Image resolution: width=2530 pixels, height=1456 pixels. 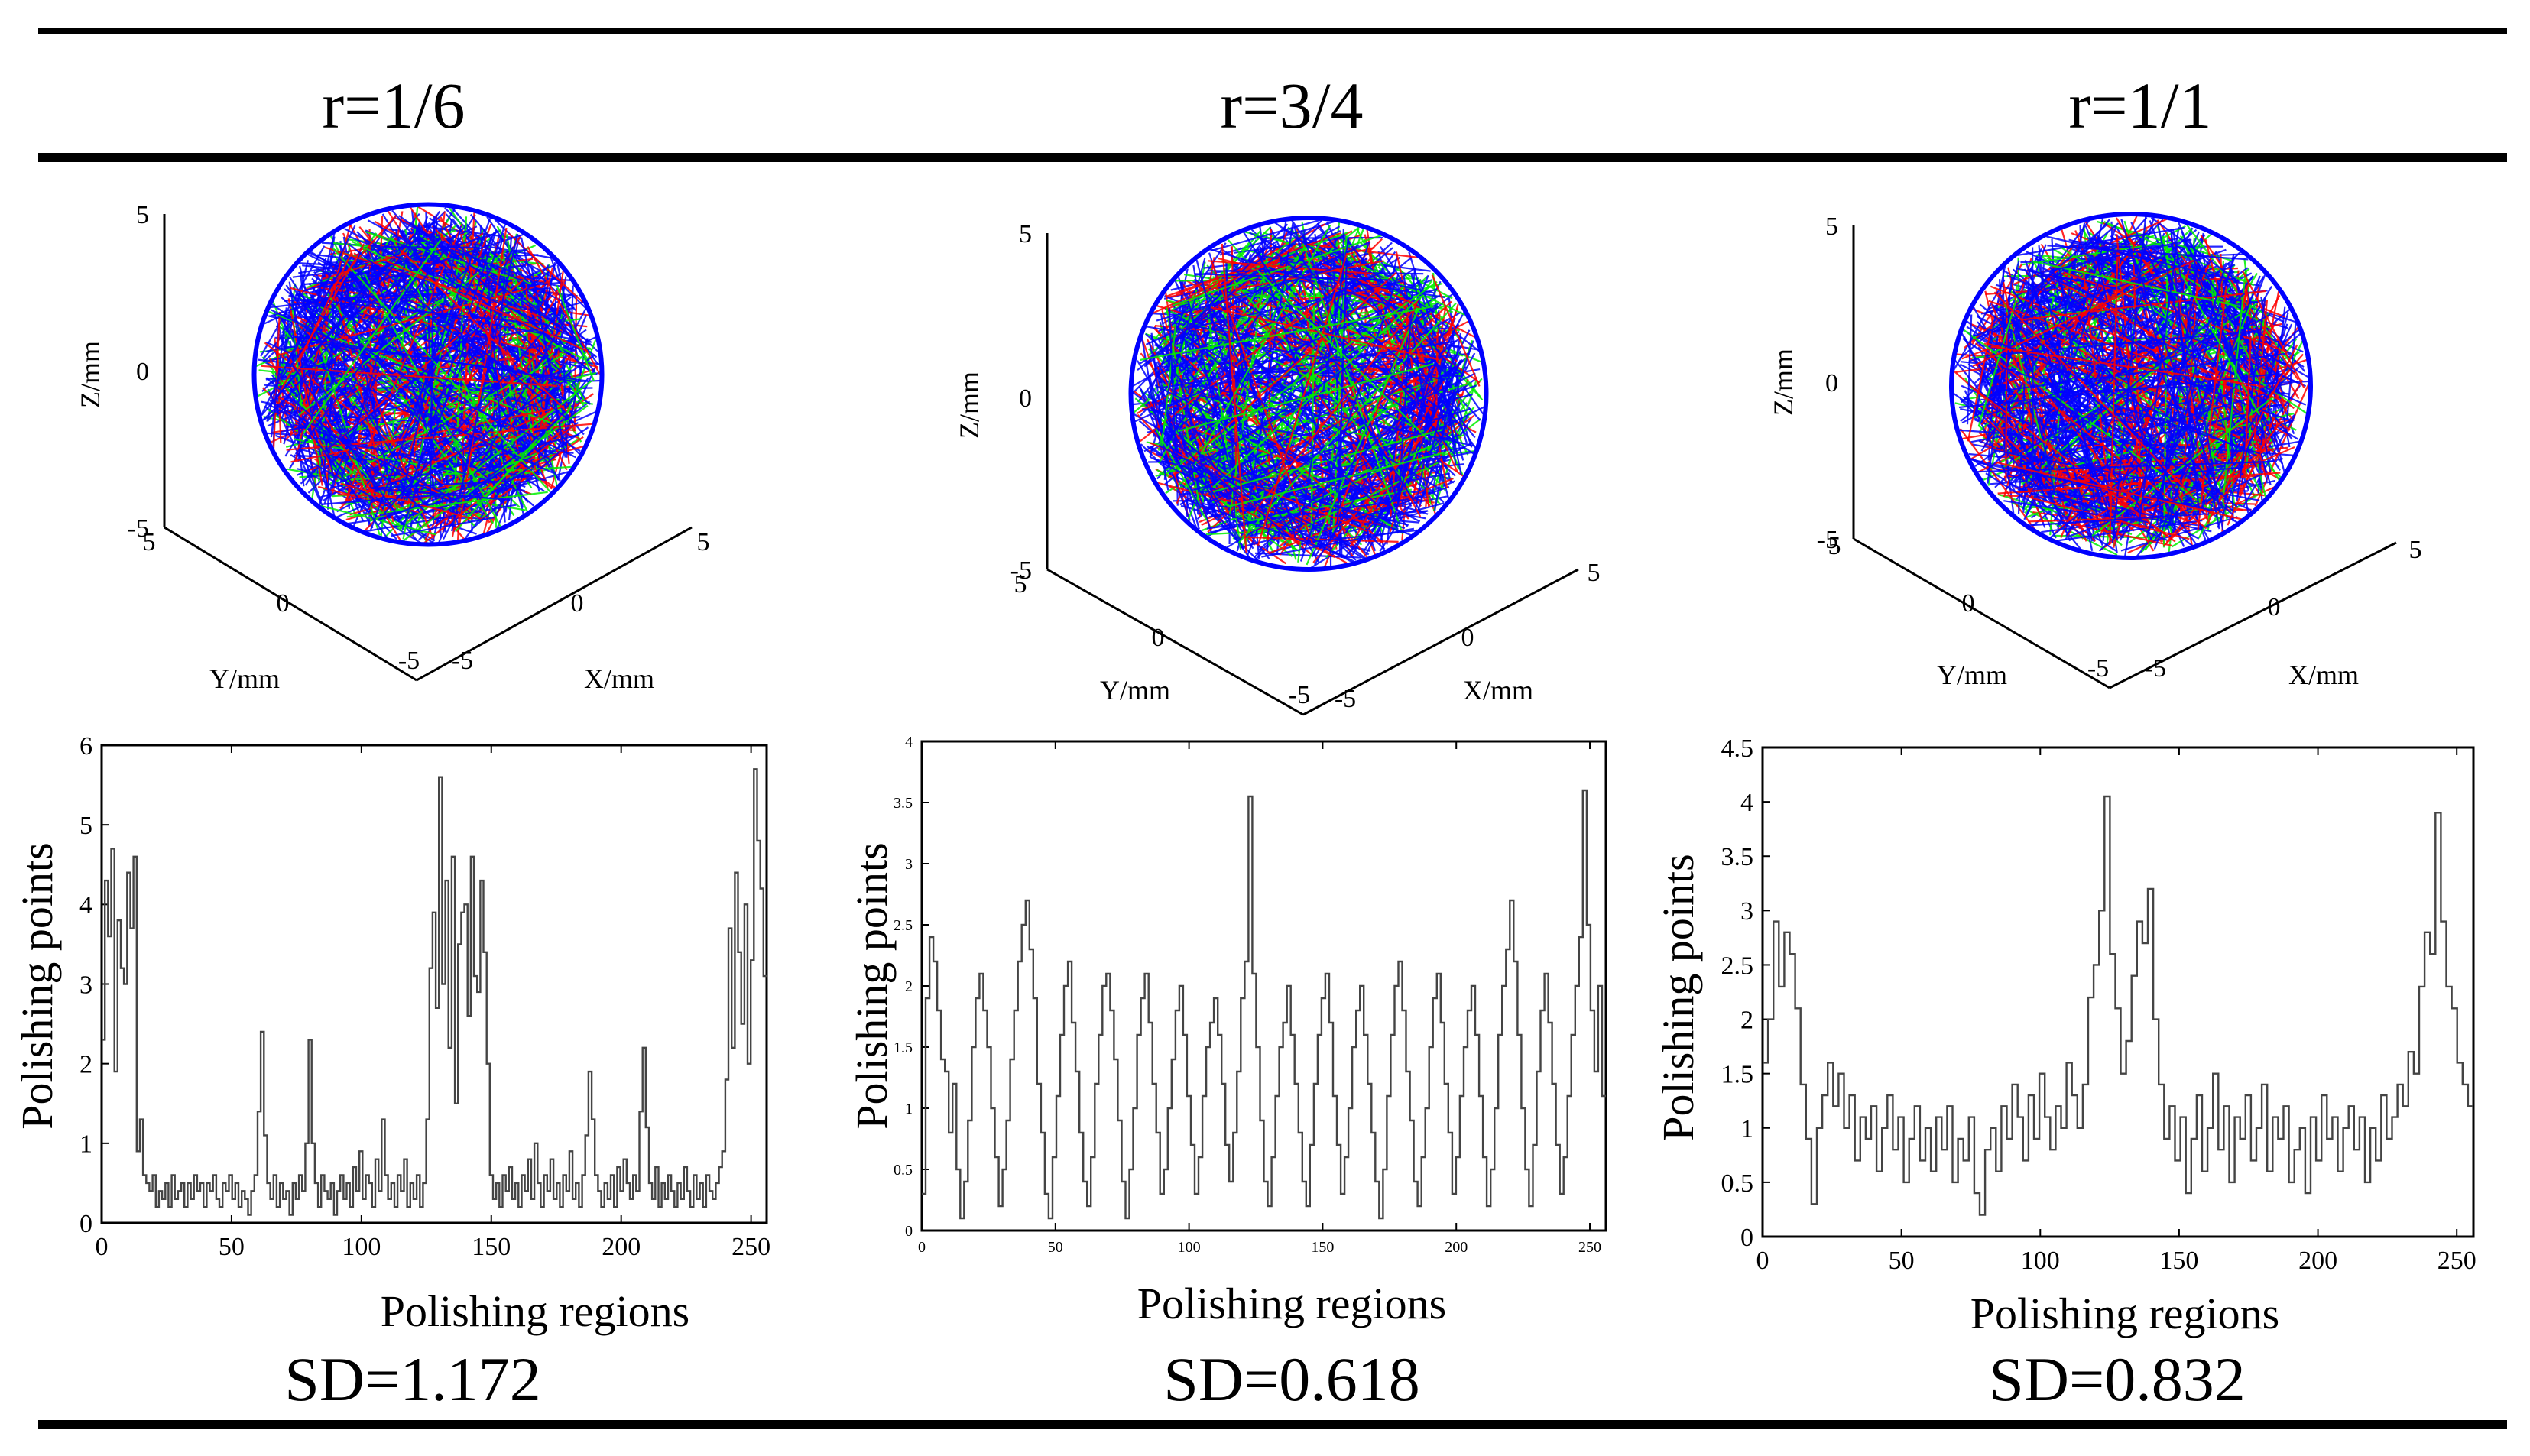 What do you see at coordinates (1272, 157) in the screenshot?
I see `header-rule` at bounding box center [1272, 157].